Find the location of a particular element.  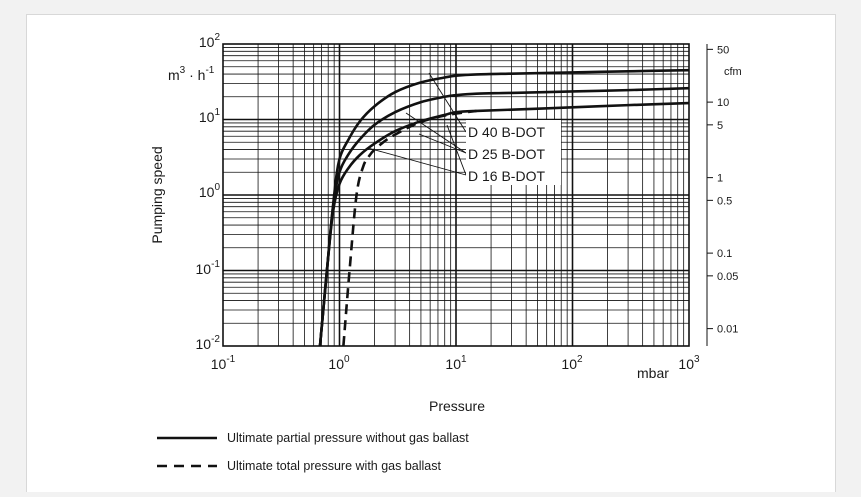

x-tick-label: 10² is located at coordinates (572, 363).